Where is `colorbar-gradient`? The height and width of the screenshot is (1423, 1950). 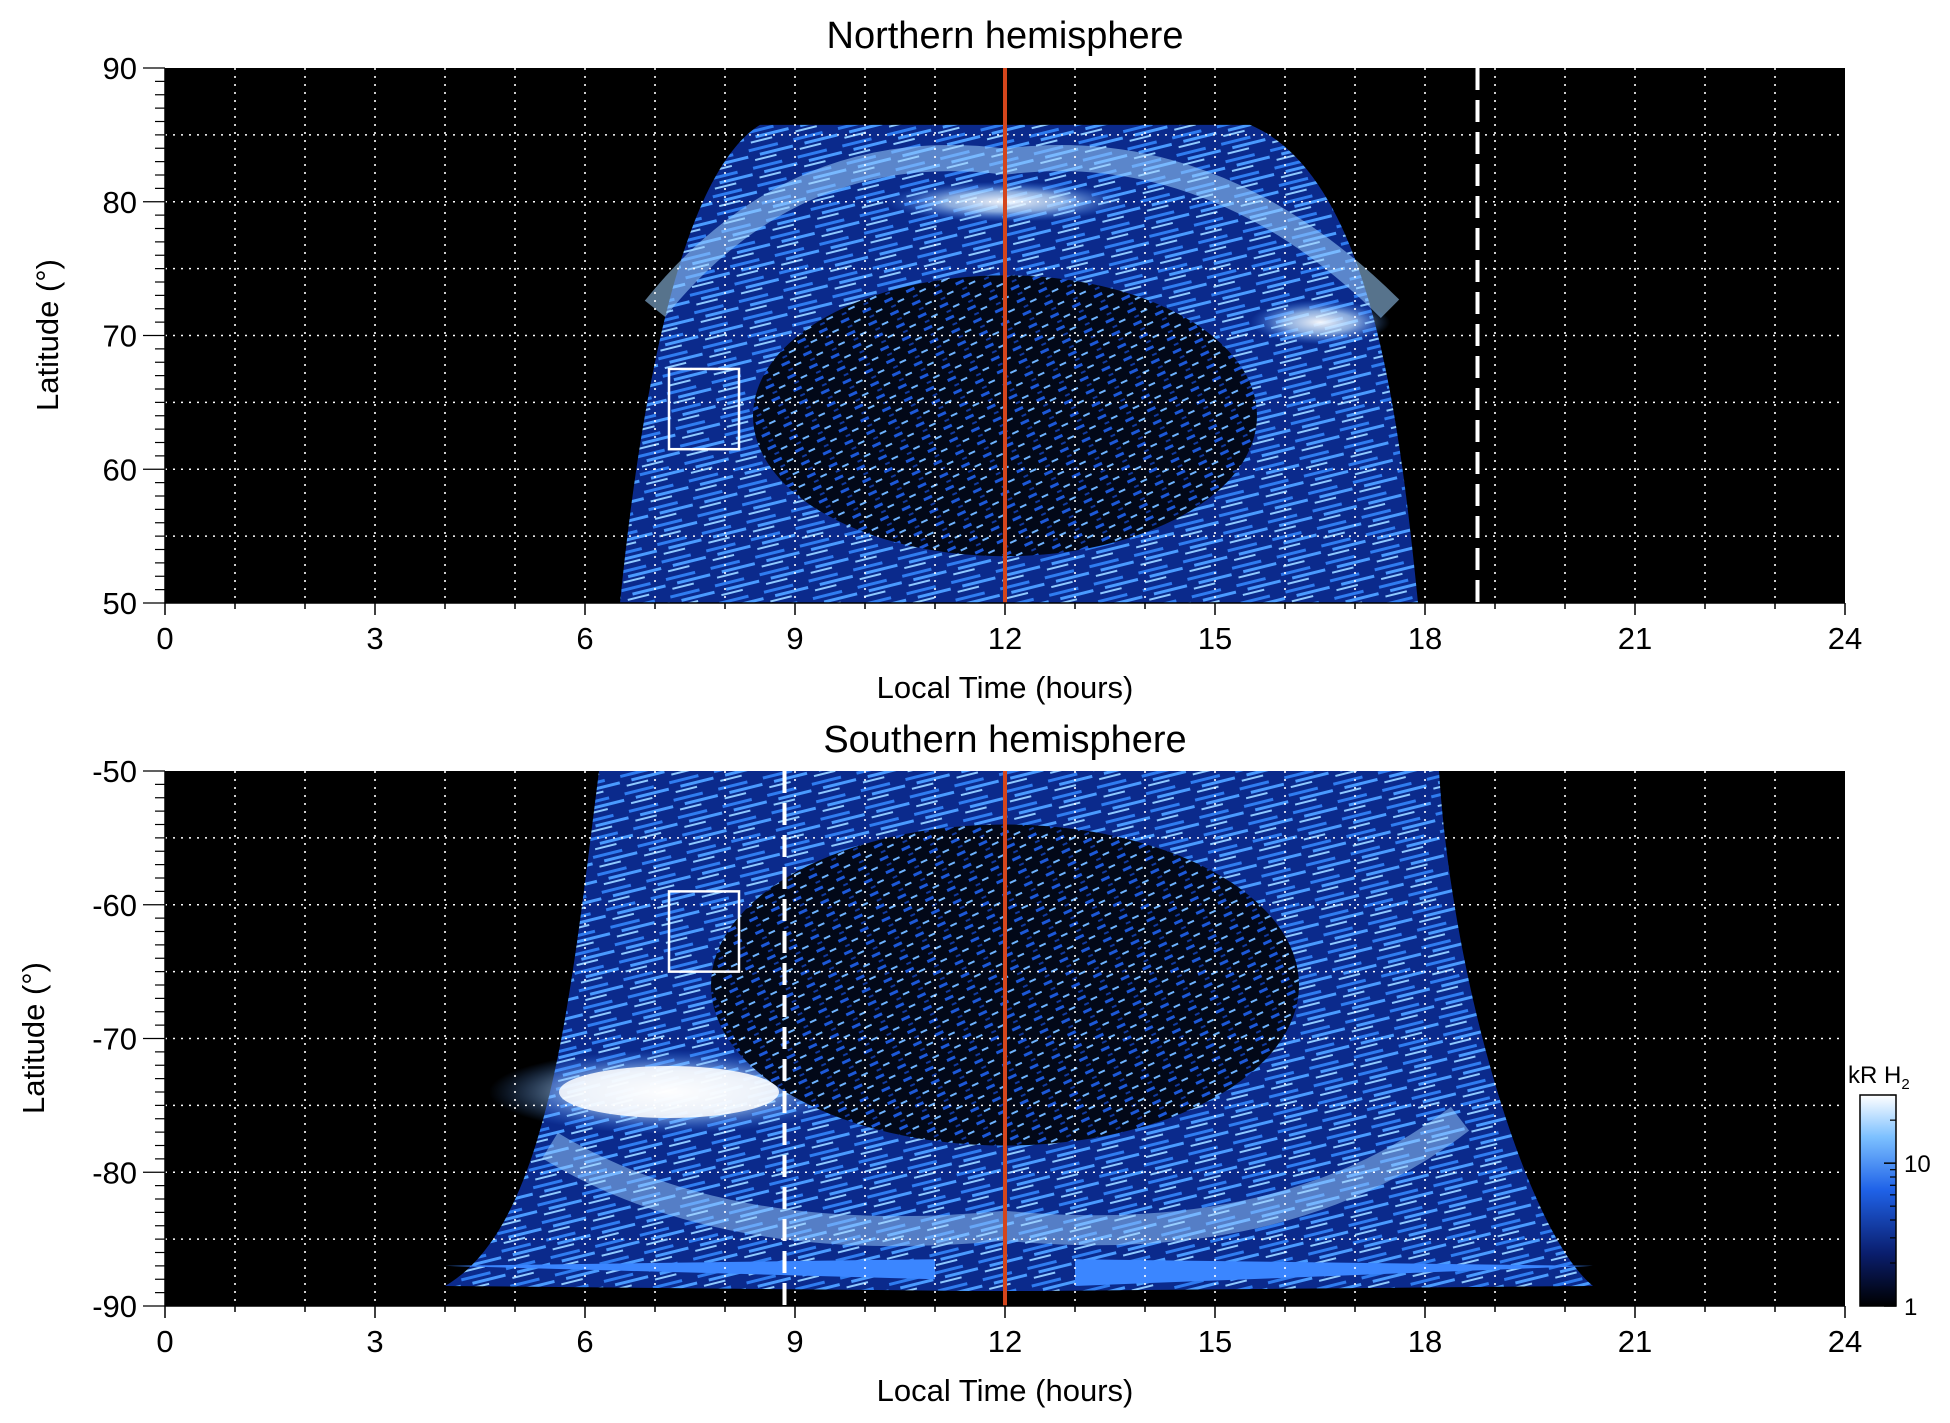 colorbar-gradient is located at coordinates (1878, 1200).